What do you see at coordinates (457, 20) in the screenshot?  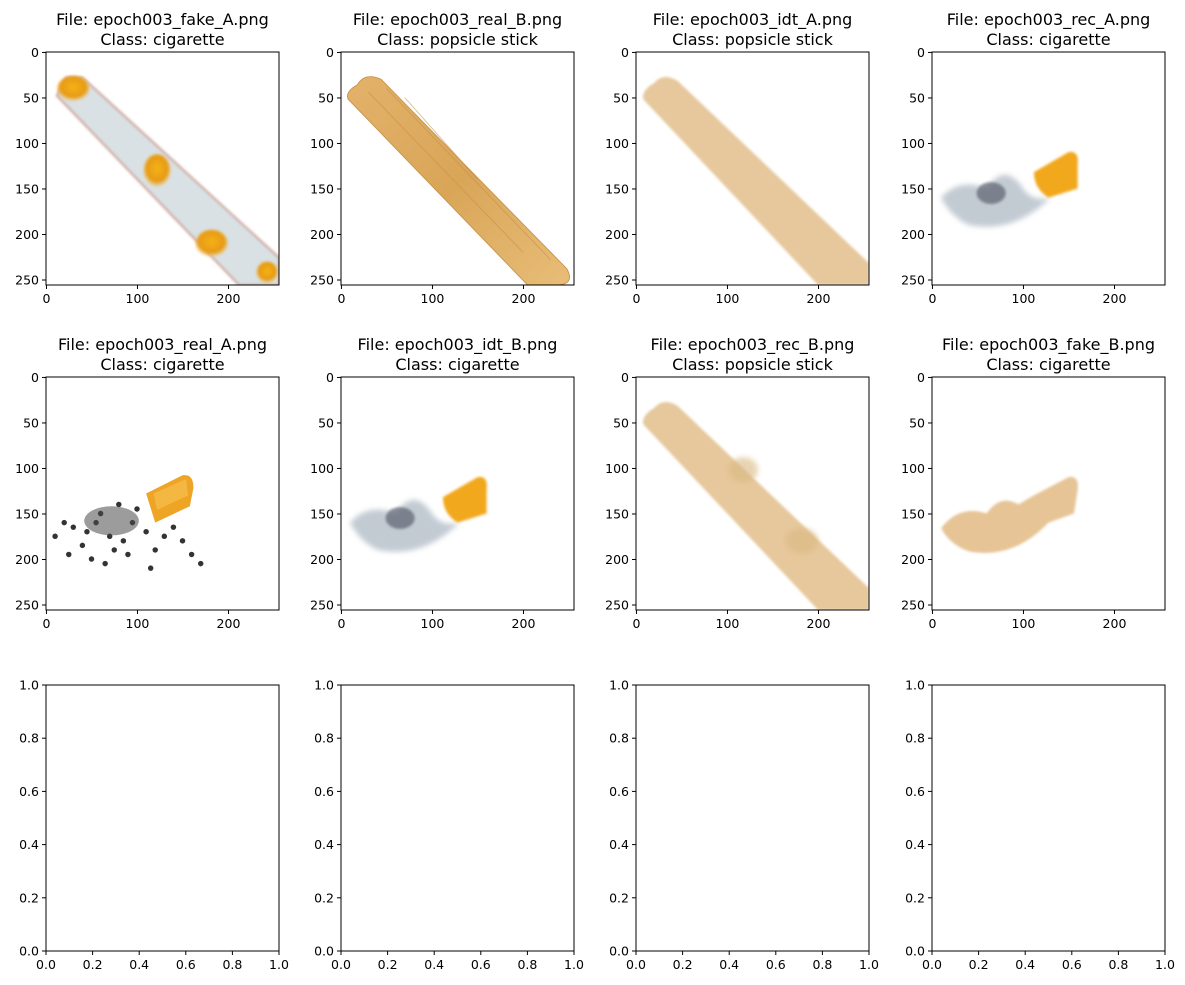 I see `subplot-file-title: File: epoch003_real_B.png` at bounding box center [457, 20].